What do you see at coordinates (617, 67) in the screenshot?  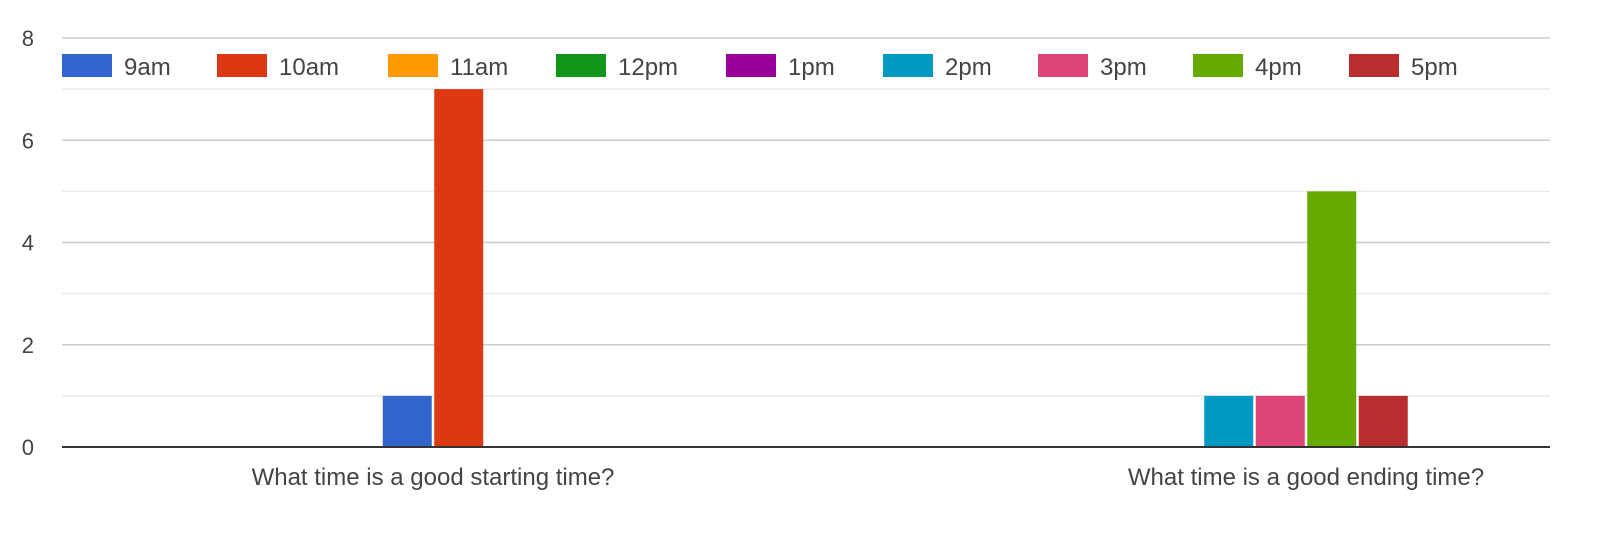 I see `legend-item-12pm: 12pm` at bounding box center [617, 67].